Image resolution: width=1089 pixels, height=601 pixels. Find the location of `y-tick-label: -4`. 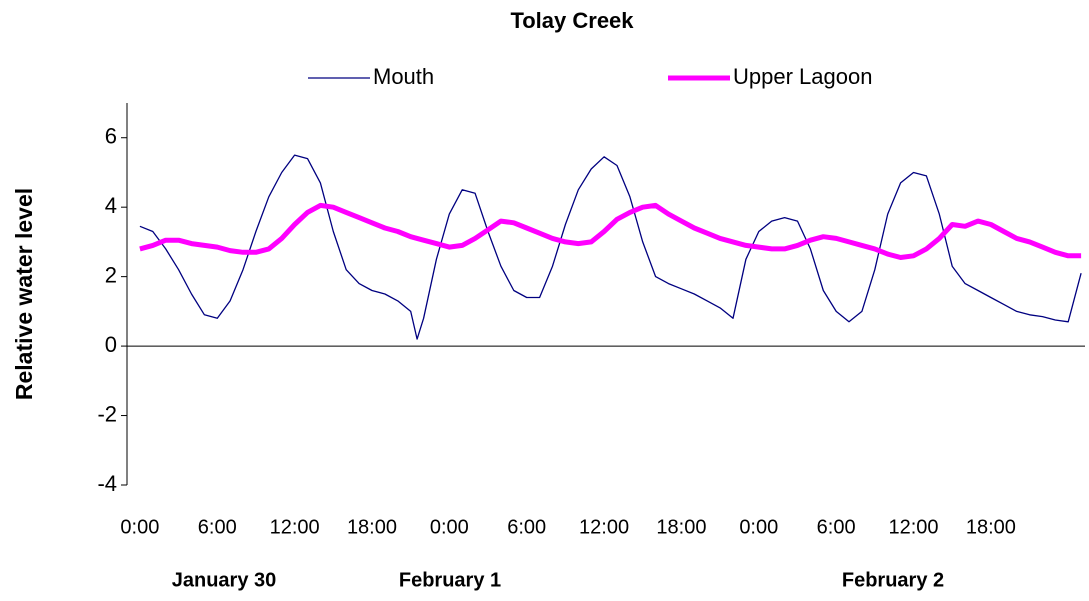

y-tick-label: -4 is located at coordinates (107, 483).